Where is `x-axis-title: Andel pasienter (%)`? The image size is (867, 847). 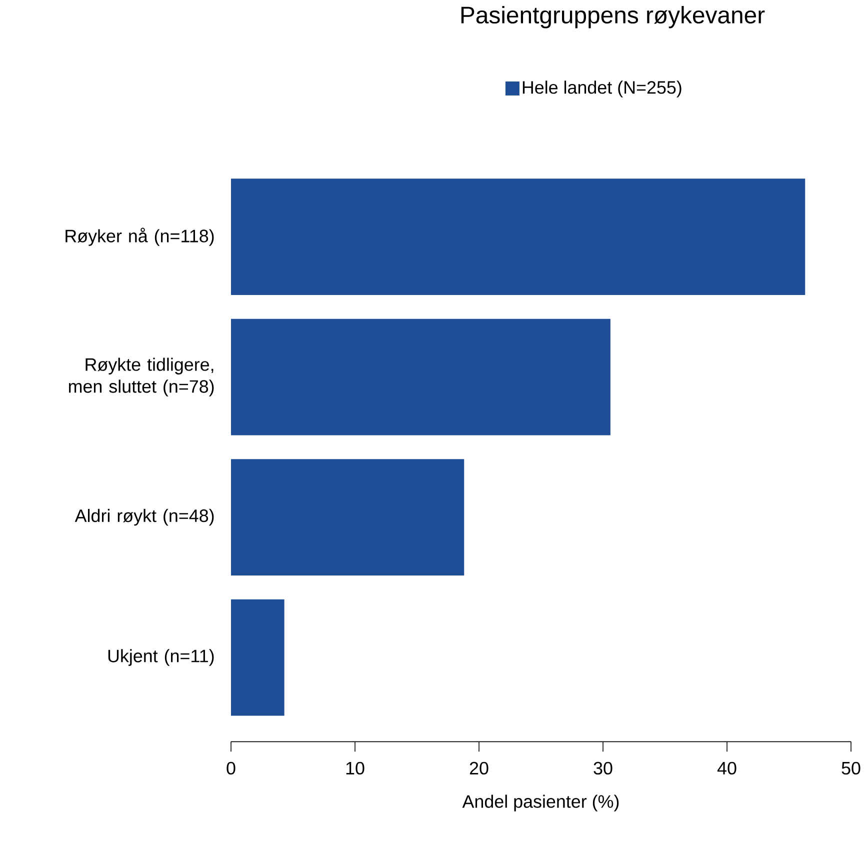
x-axis-title: Andel pasienter (%) is located at coordinates (540, 803).